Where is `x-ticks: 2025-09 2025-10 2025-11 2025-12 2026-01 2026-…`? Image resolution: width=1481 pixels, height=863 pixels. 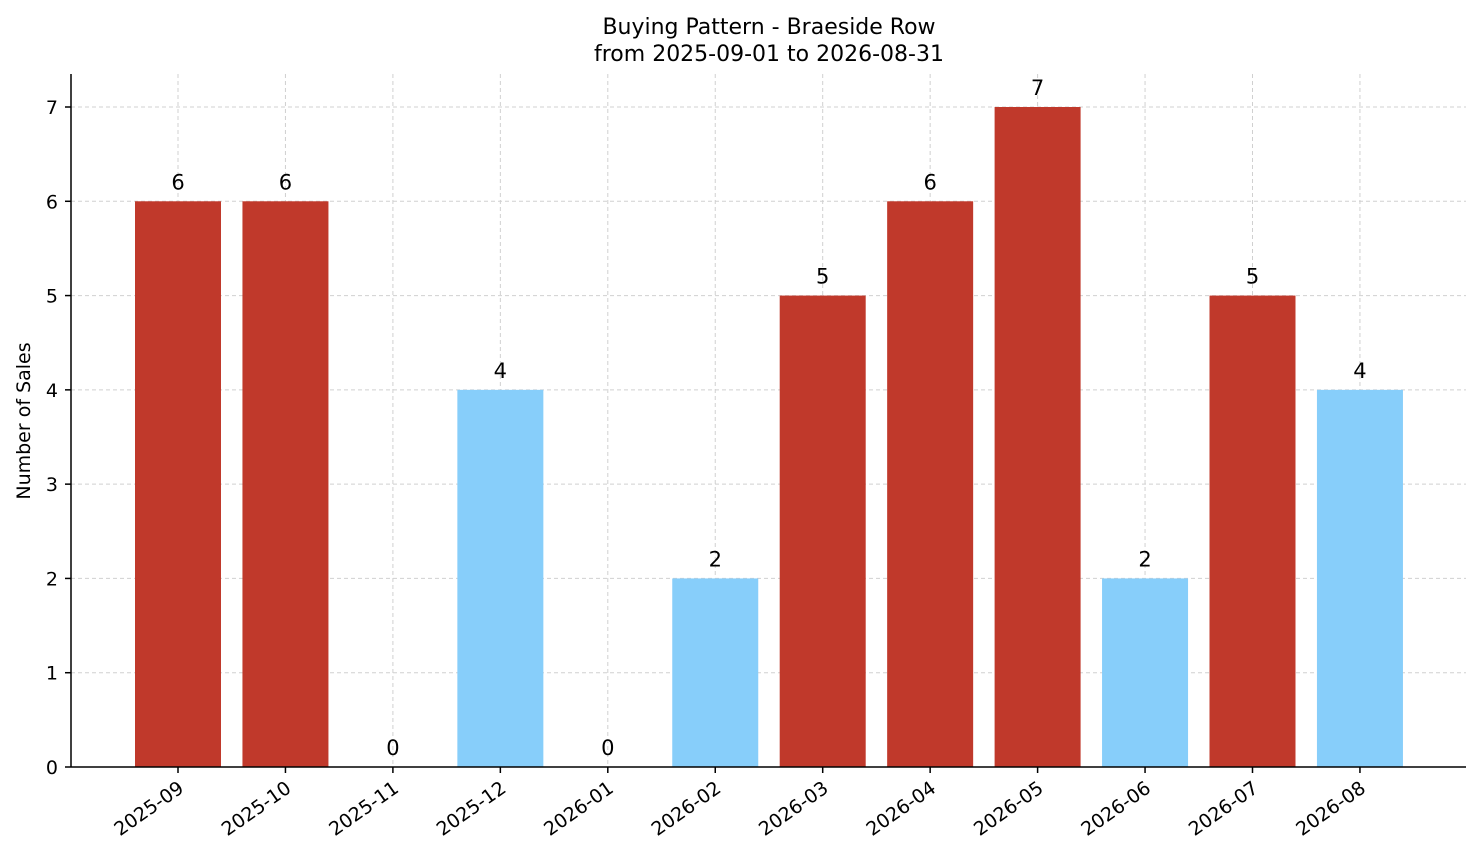 x-ticks: 2025-09 2025-10 2025-11 2025-12 2026-01 2026-… is located at coordinates (740, 804).